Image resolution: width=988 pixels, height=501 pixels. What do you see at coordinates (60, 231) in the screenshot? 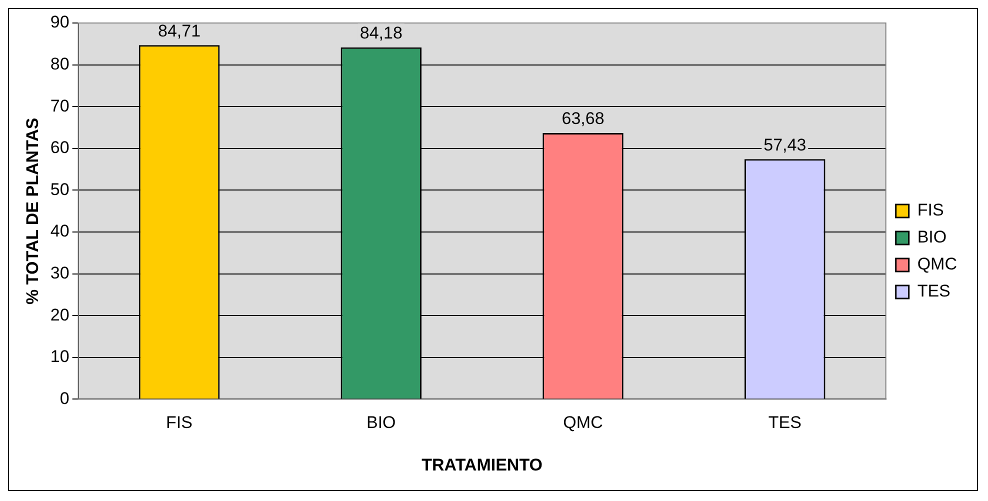
I see `y-tick-label: 40` at bounding box center [60, 231].